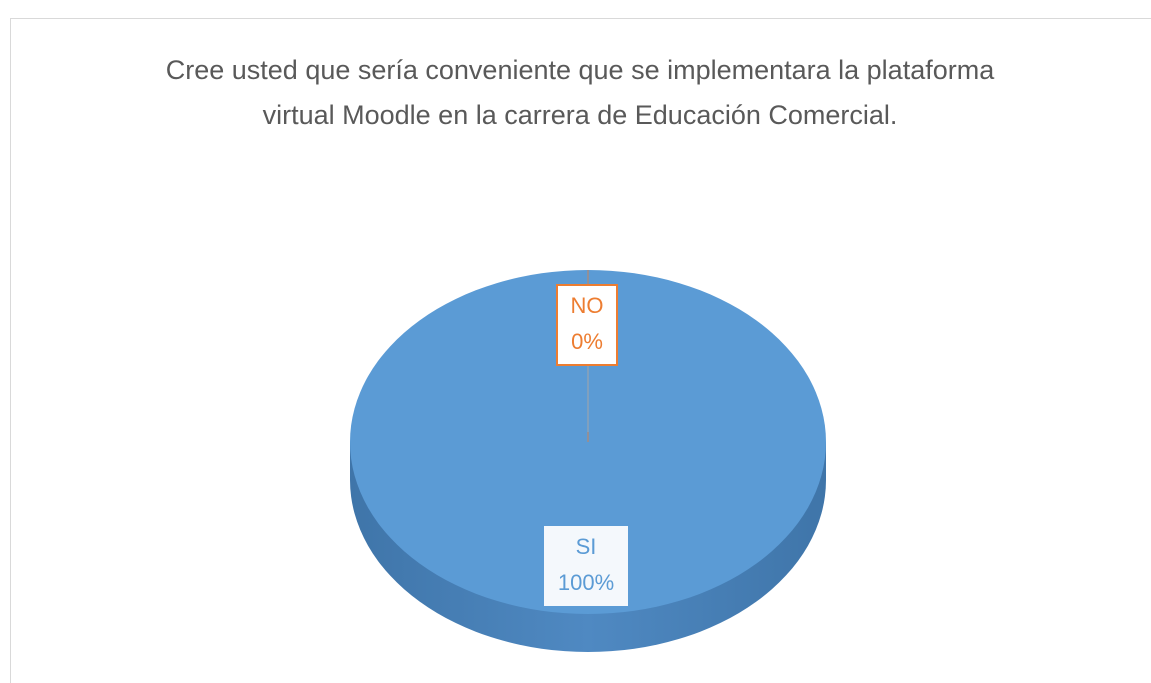  I want to click on data-label-value: 100%, so click(586, 582).